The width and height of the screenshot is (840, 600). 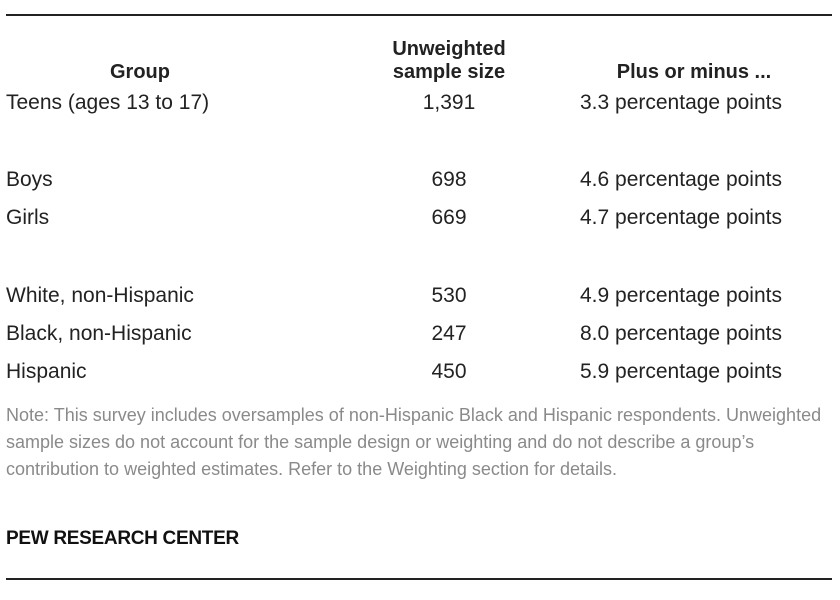 I want to click on source-label: PEW RESEARCH CENTER, so click(x=122, y=538).